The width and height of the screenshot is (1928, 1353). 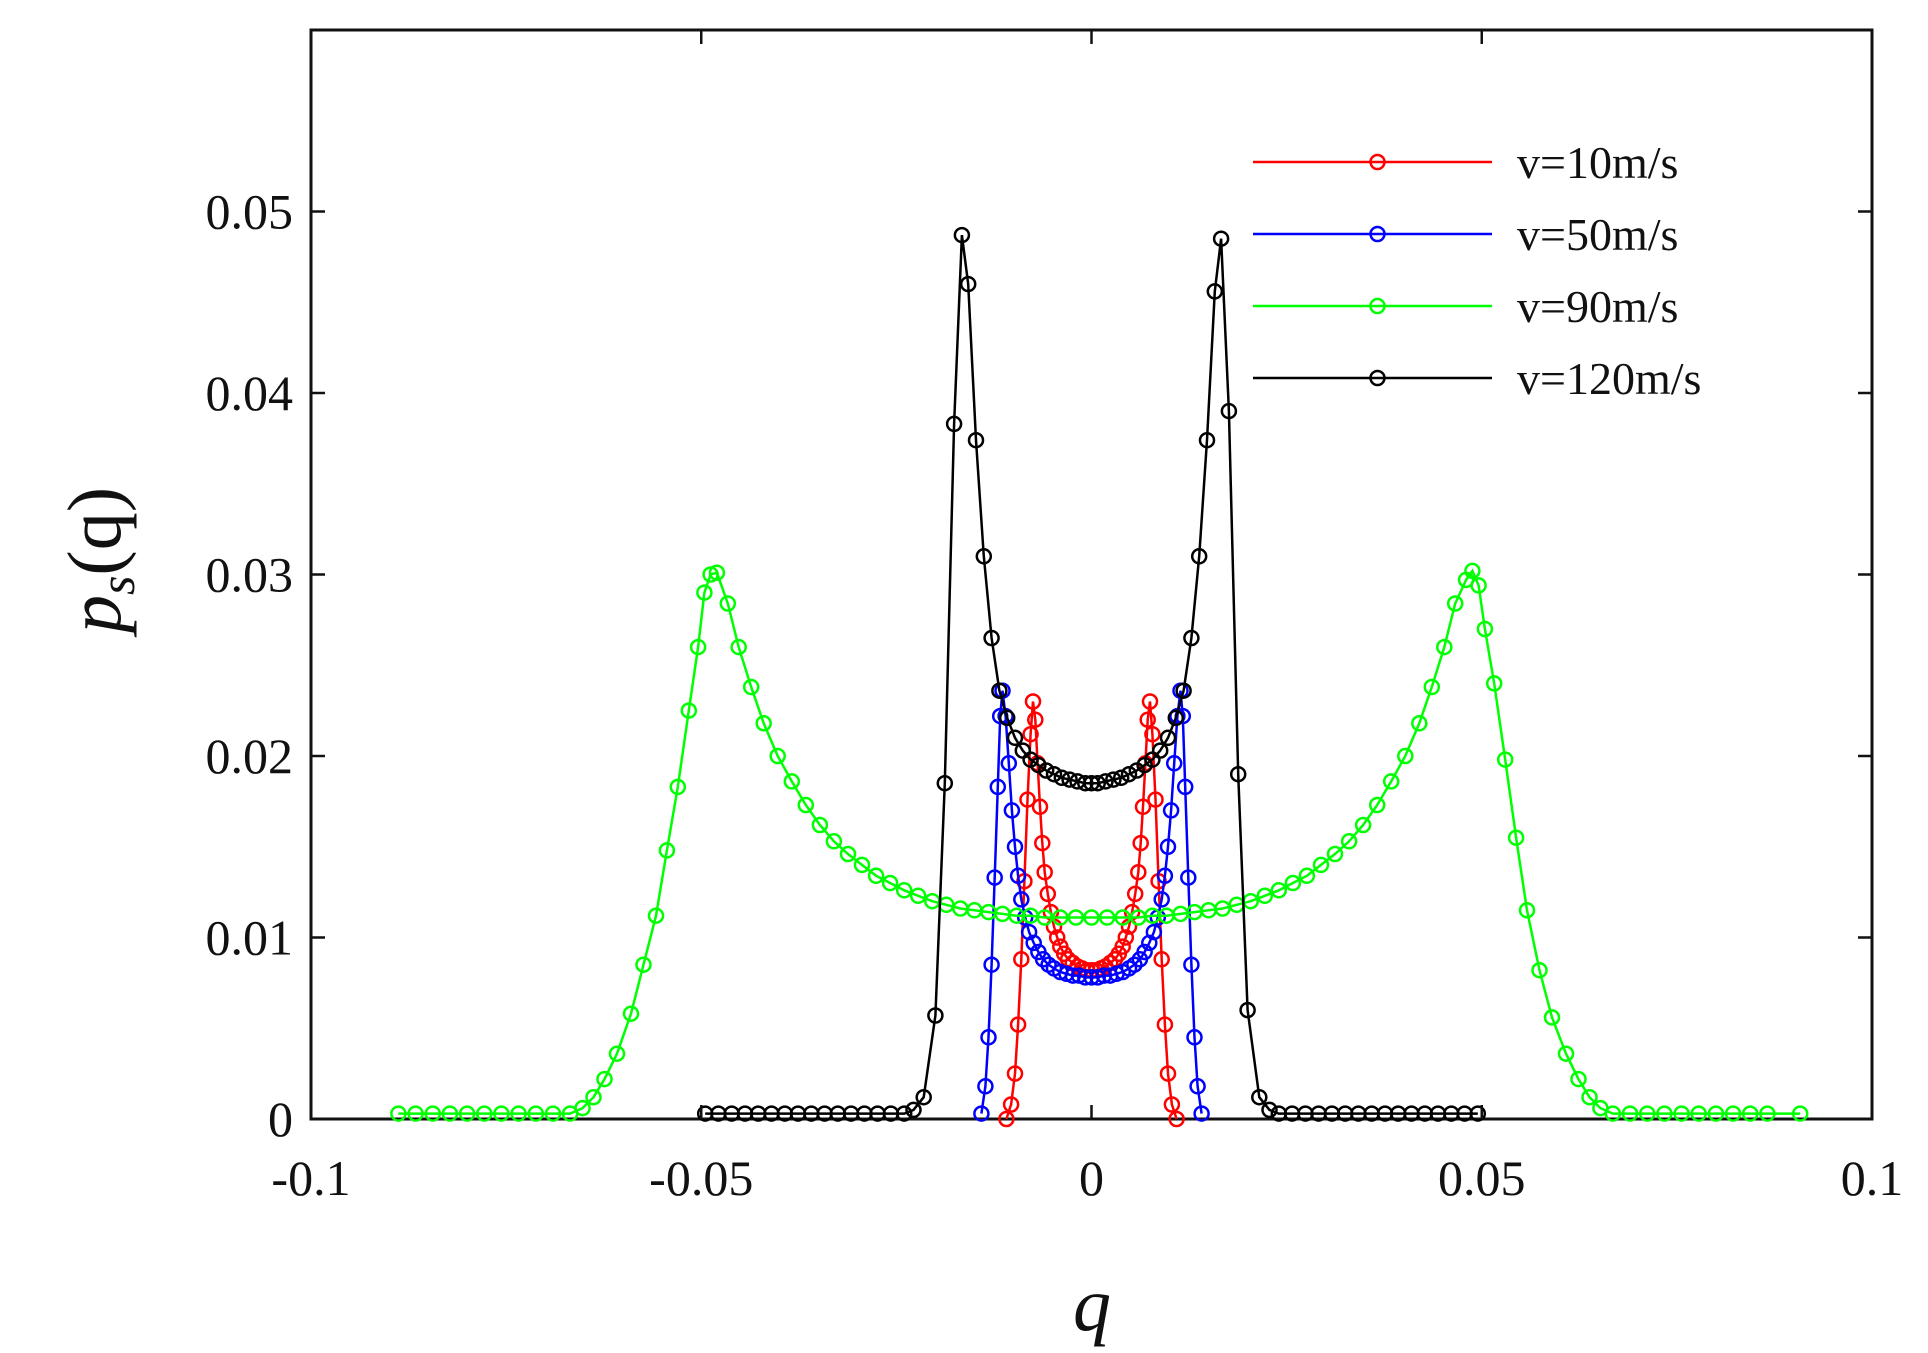 What do you see at coordinates (1597, 162) in the screenshot?
I see `legend-label: v=10m/s` at bounding box center [1597, 162].